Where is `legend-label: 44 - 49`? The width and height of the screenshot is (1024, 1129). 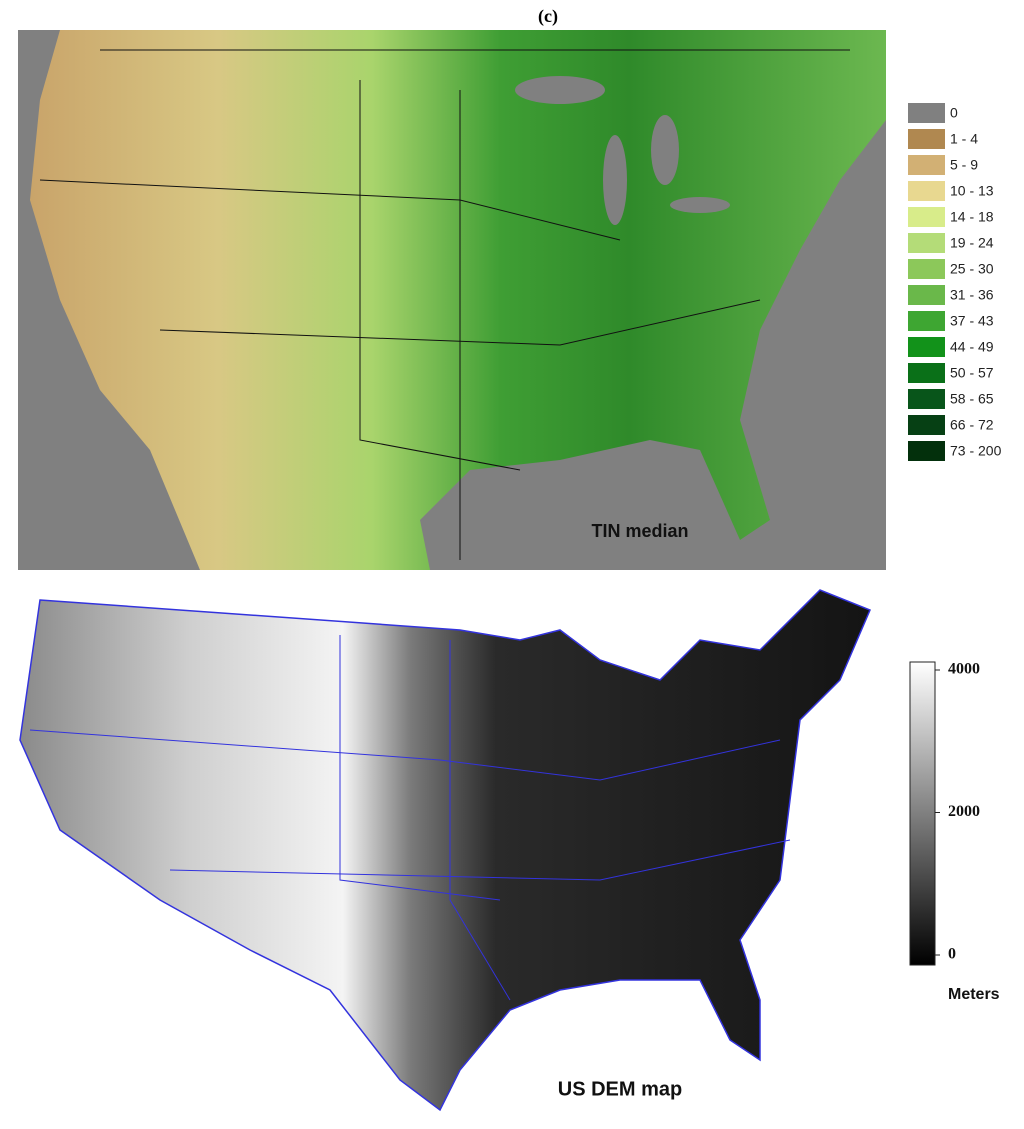
legend-label: 44 - 49 is located at coordinates (972, 347).